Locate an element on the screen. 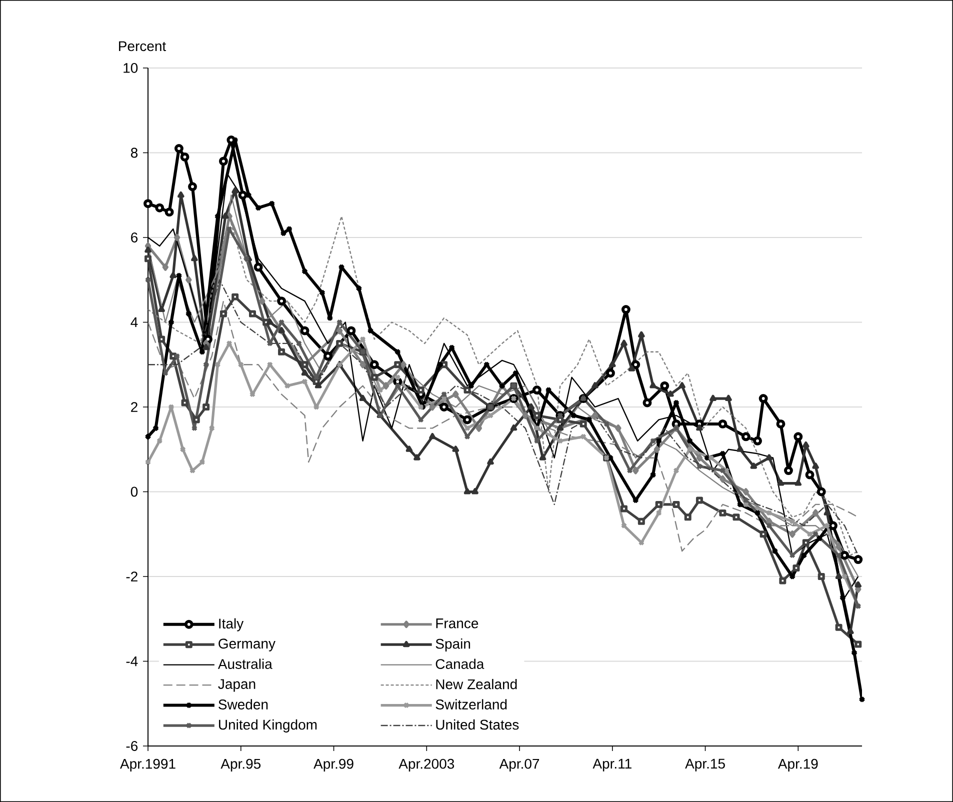 This screenshot has height=802, width=953. legend-label: Japan is located at coordinates (237, 685).